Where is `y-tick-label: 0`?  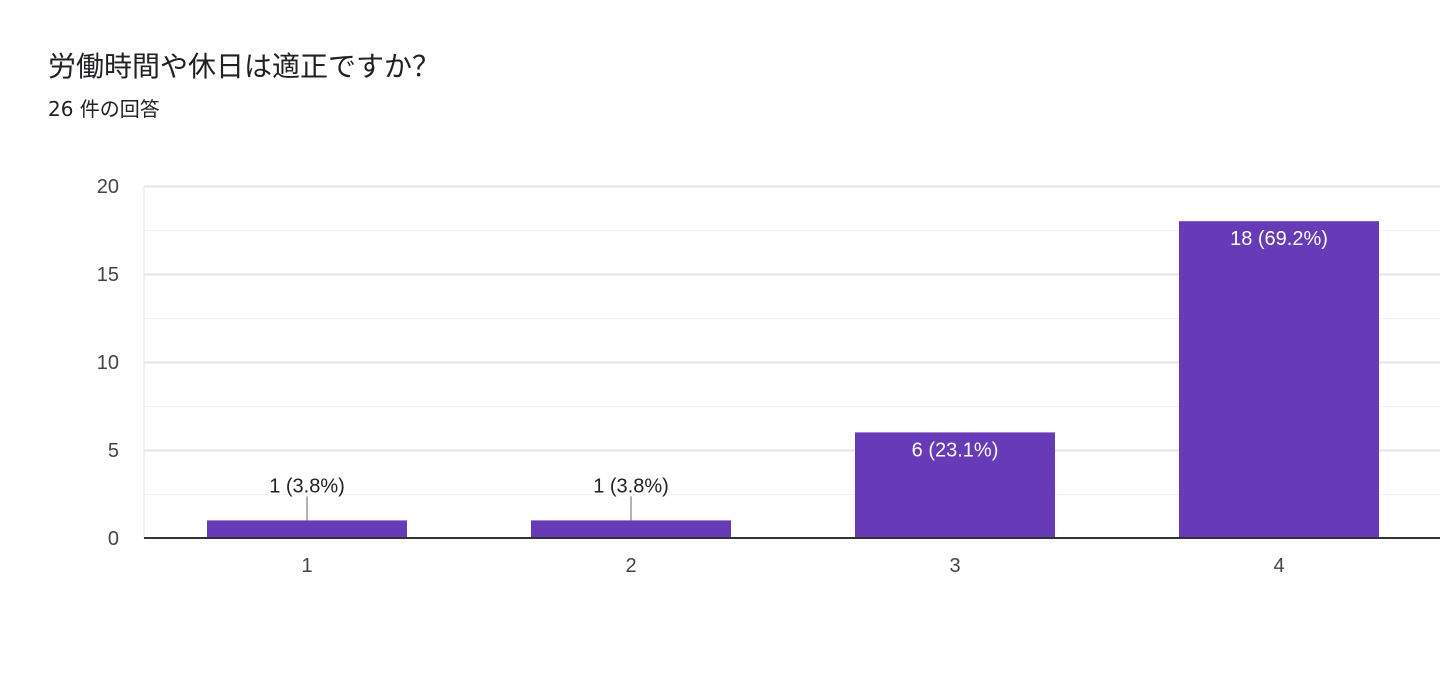
y-tick-label: 0 is located at coordinates (113, 539).